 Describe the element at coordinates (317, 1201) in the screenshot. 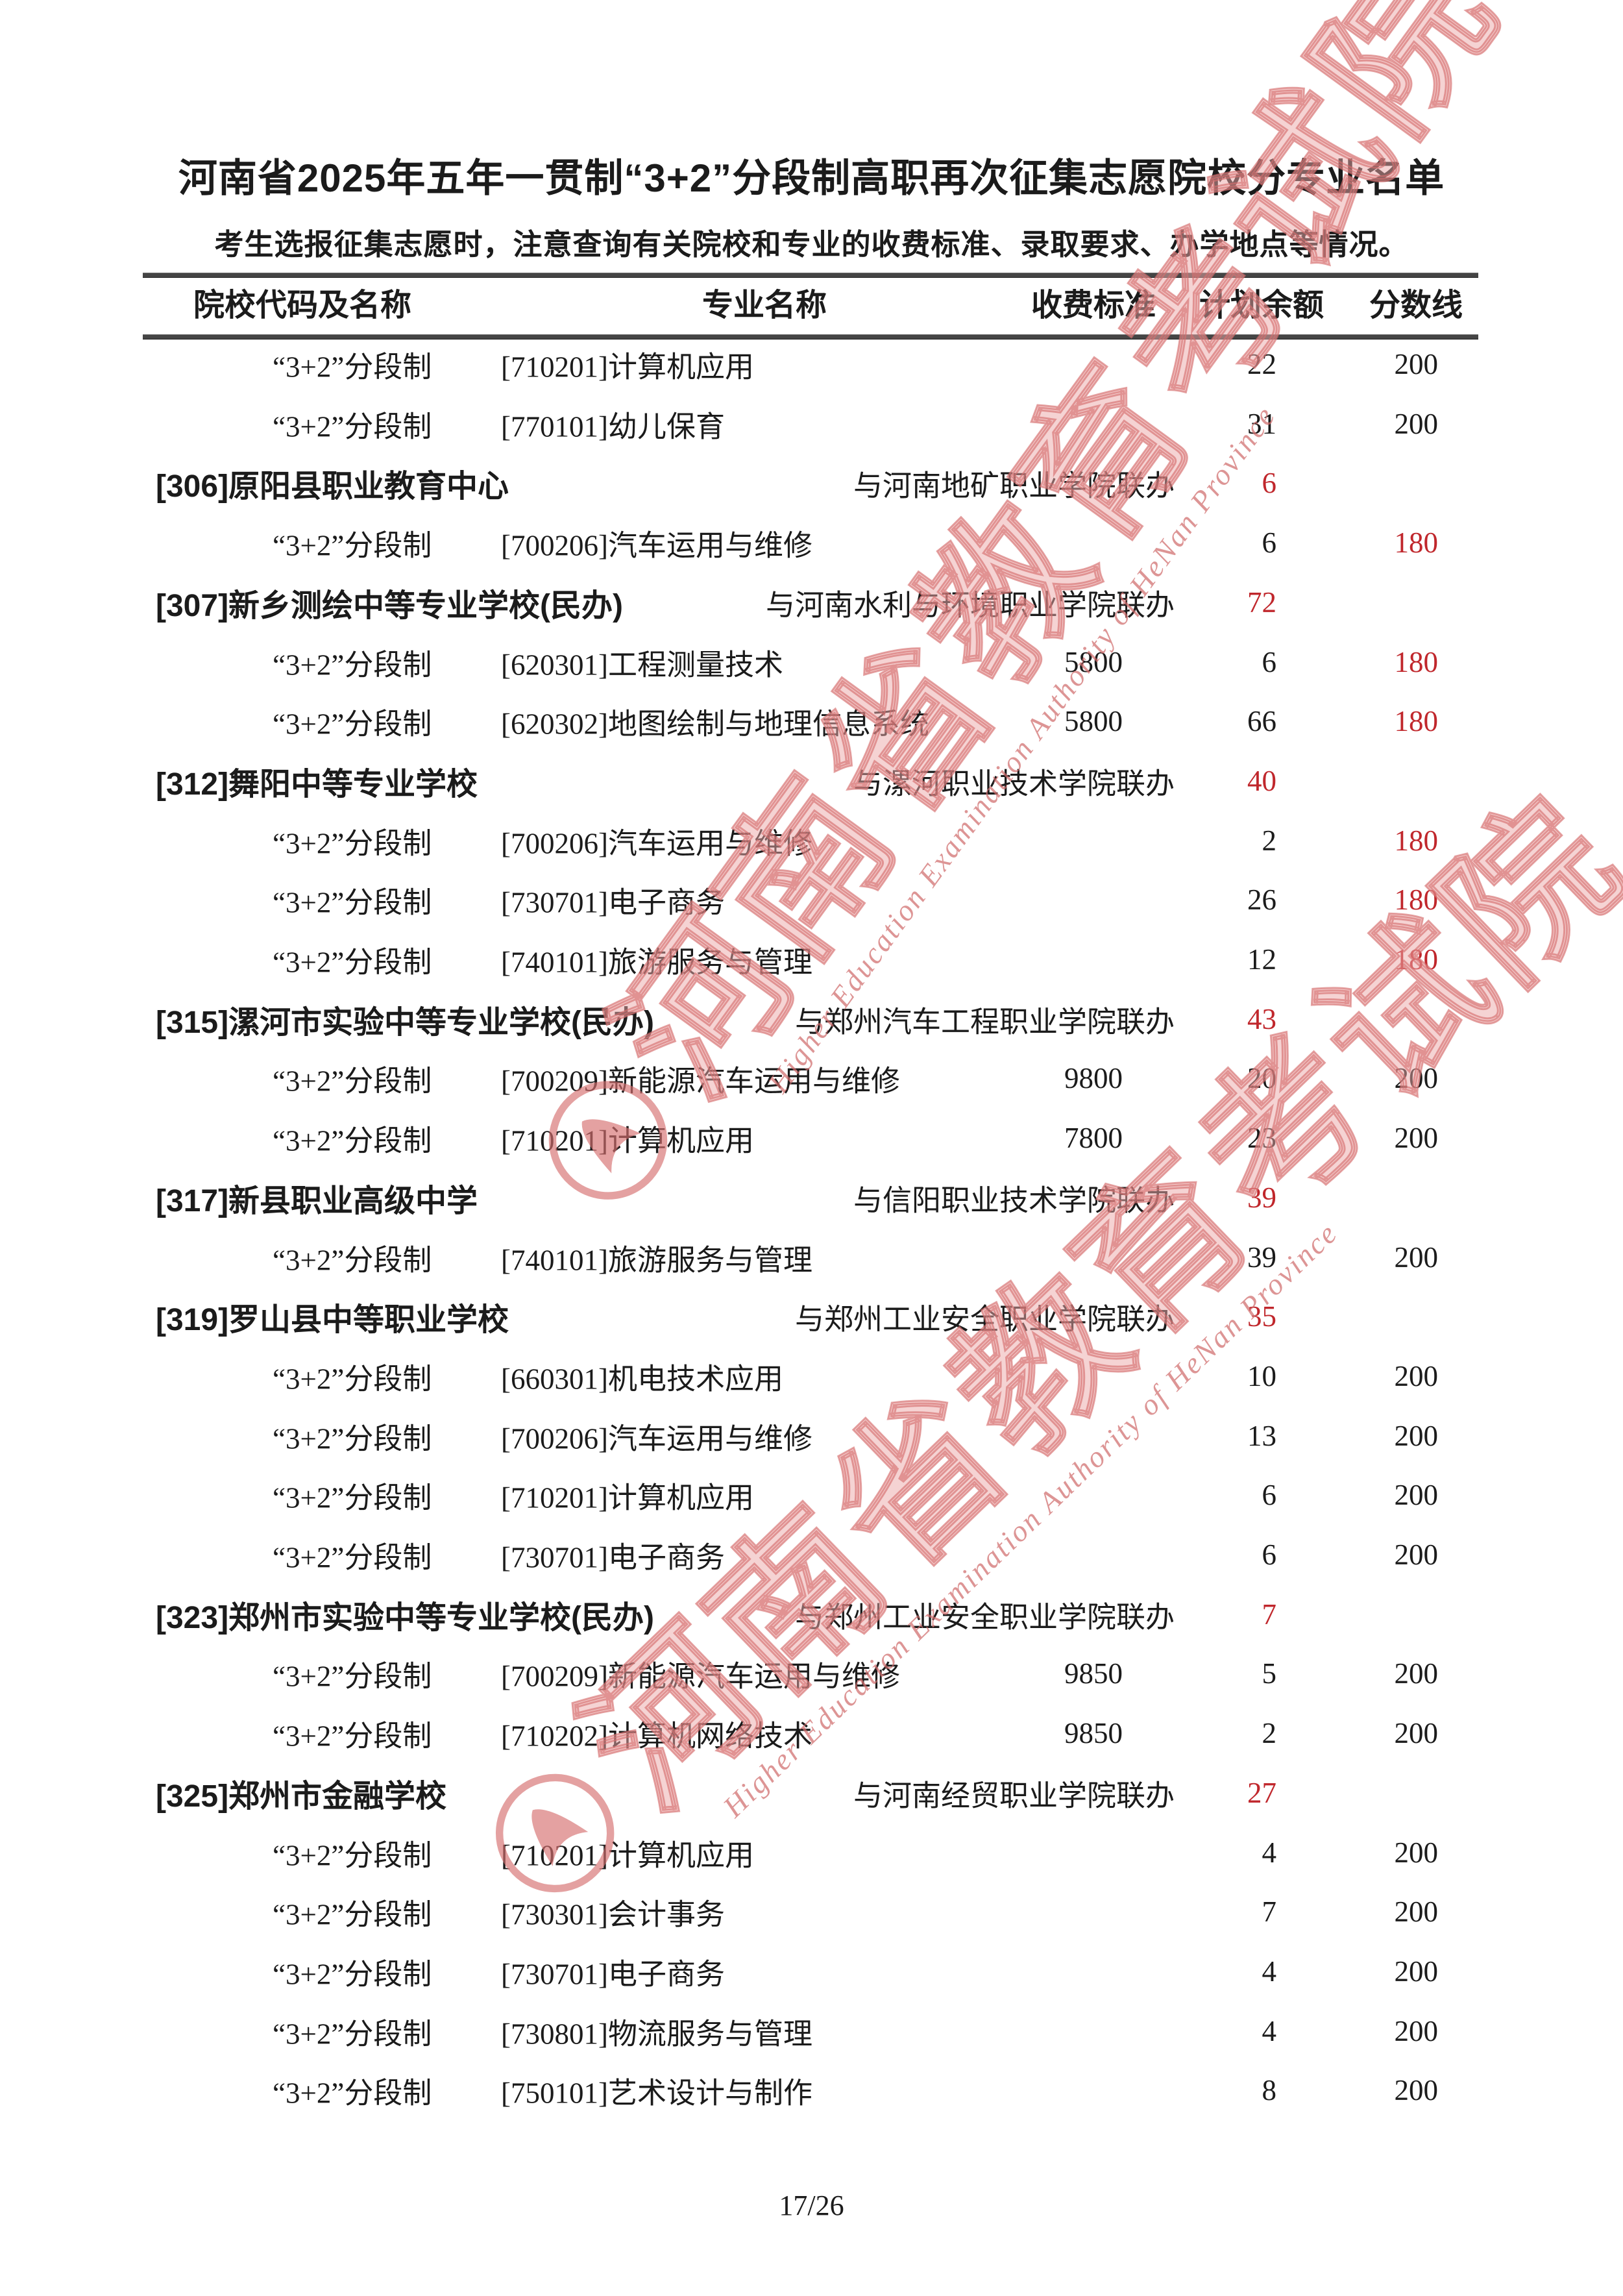

I see `school-name: [317]新县职业高级中学` at that location.